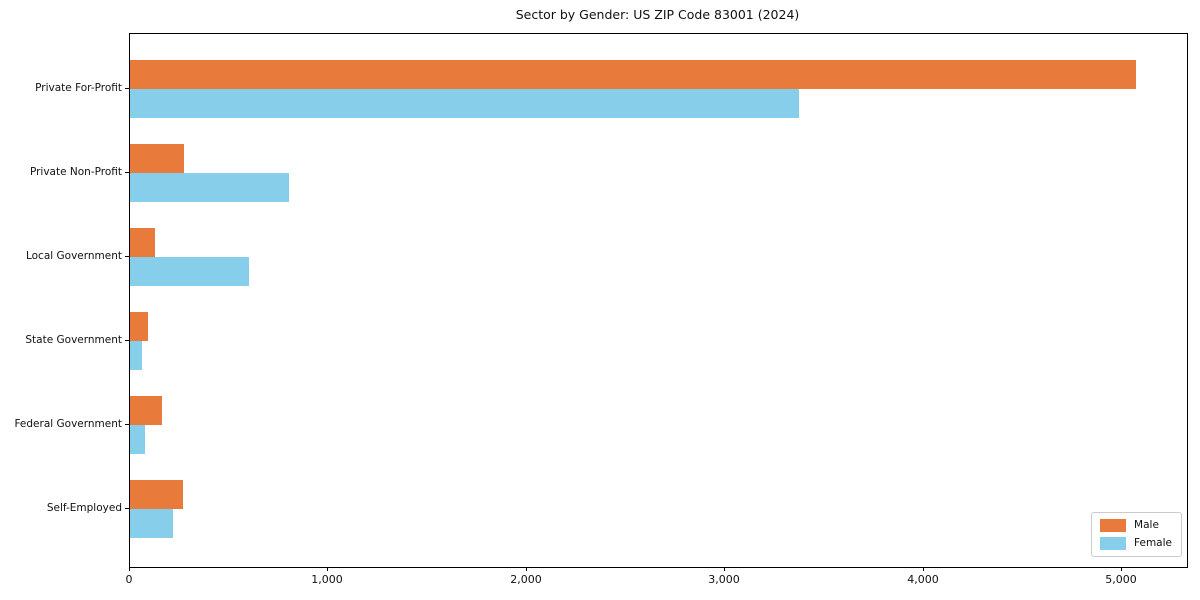 The height and width of the screenshot is (600, 1200). I want to click on y-axis-label: Private For-Profit, so click(78, 88).